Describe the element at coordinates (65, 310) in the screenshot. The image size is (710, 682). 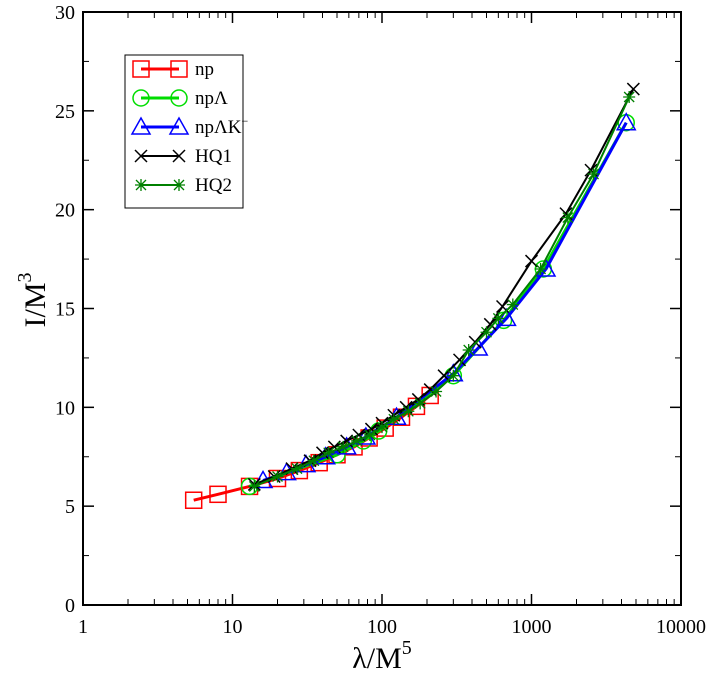
I see `y-tick-label: 15` at that location.